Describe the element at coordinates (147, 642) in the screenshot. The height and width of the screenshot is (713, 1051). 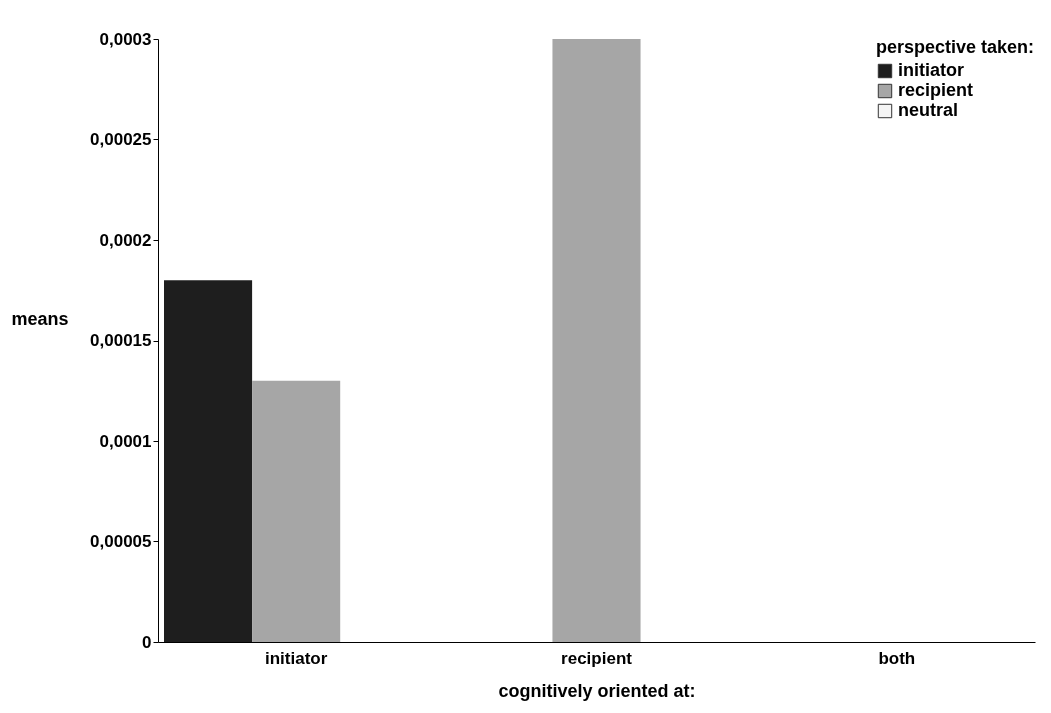
I see `y-tick-label: 0` at that location.